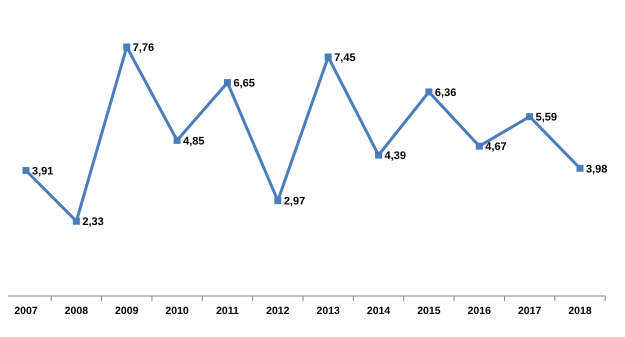 This screenshot has height=337, width=625. I want to click on x-tick-label: 2007, so click(26, 311).